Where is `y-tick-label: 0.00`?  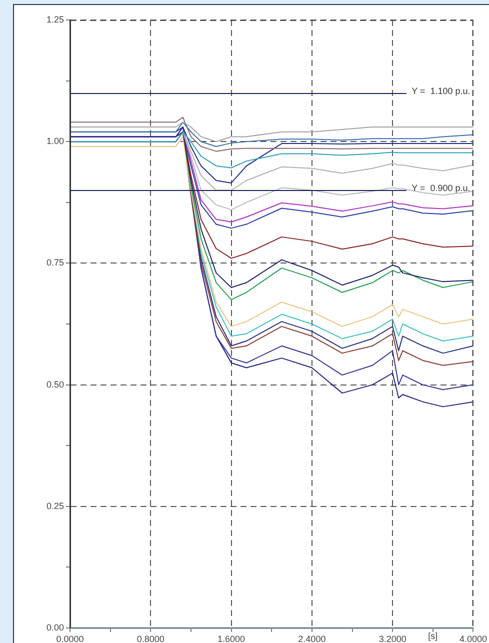
y-tick-label: 0.00 is located at coordinates (55, 627).